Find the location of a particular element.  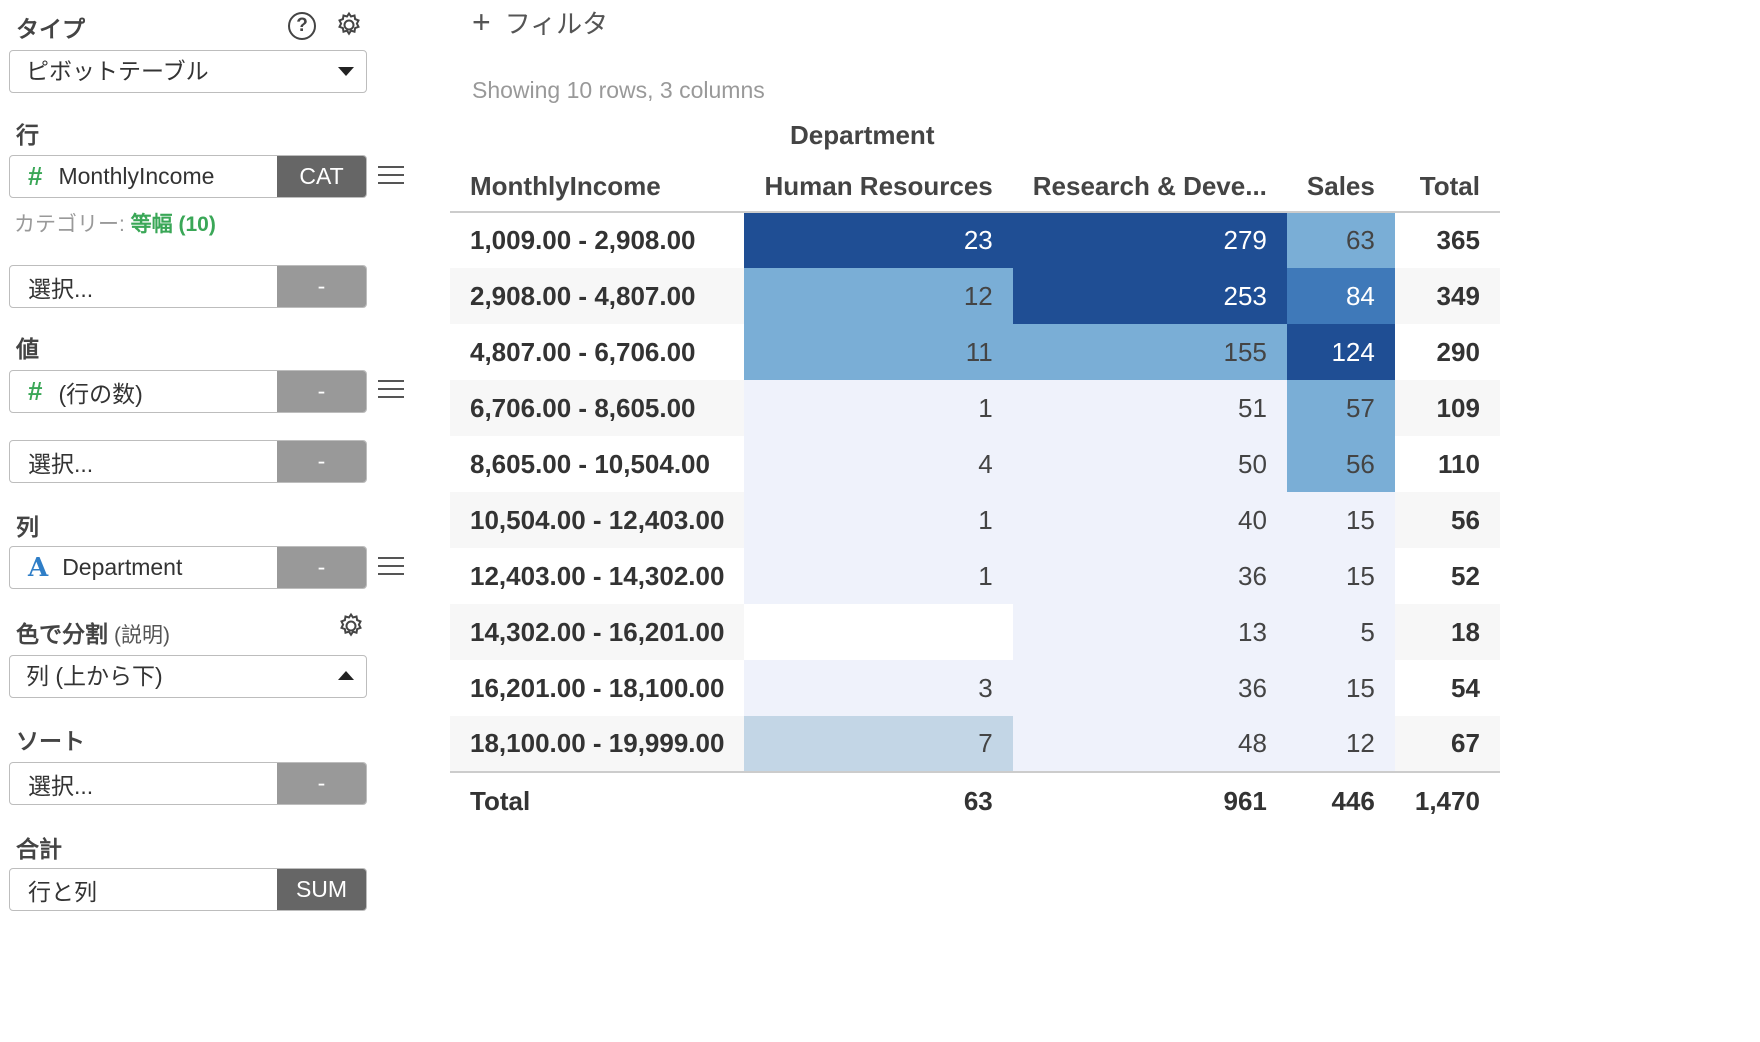

table-row: 8,605.00 - 10,504.00 4 50 56 110 is located at coordinates (975, 464).